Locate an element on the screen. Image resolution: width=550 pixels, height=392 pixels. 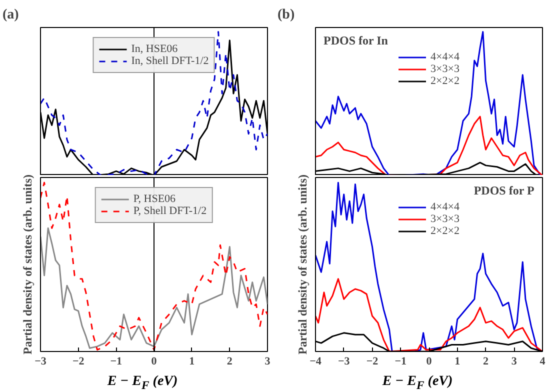
annotation: PDOS for P is located at coordinates (504, 191).